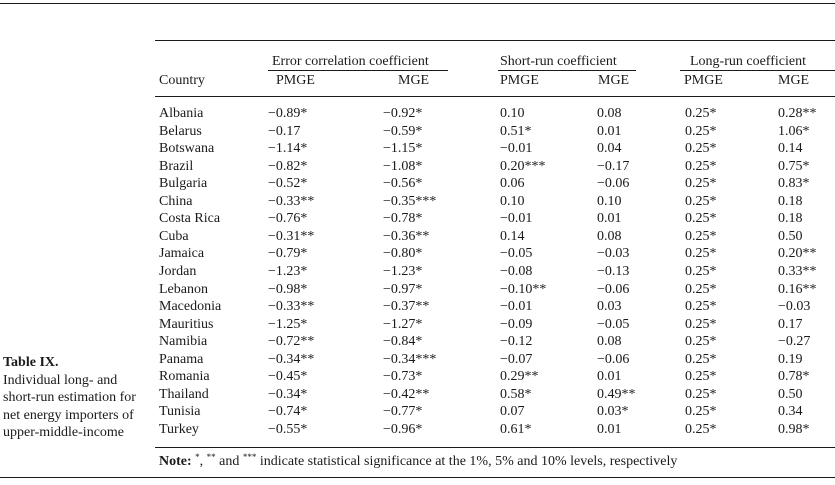  I want to click on table-row: Bulgaria −0.52* −0.56* 0.06 −0.06 0.25* 0.83*, so click(417, 185).